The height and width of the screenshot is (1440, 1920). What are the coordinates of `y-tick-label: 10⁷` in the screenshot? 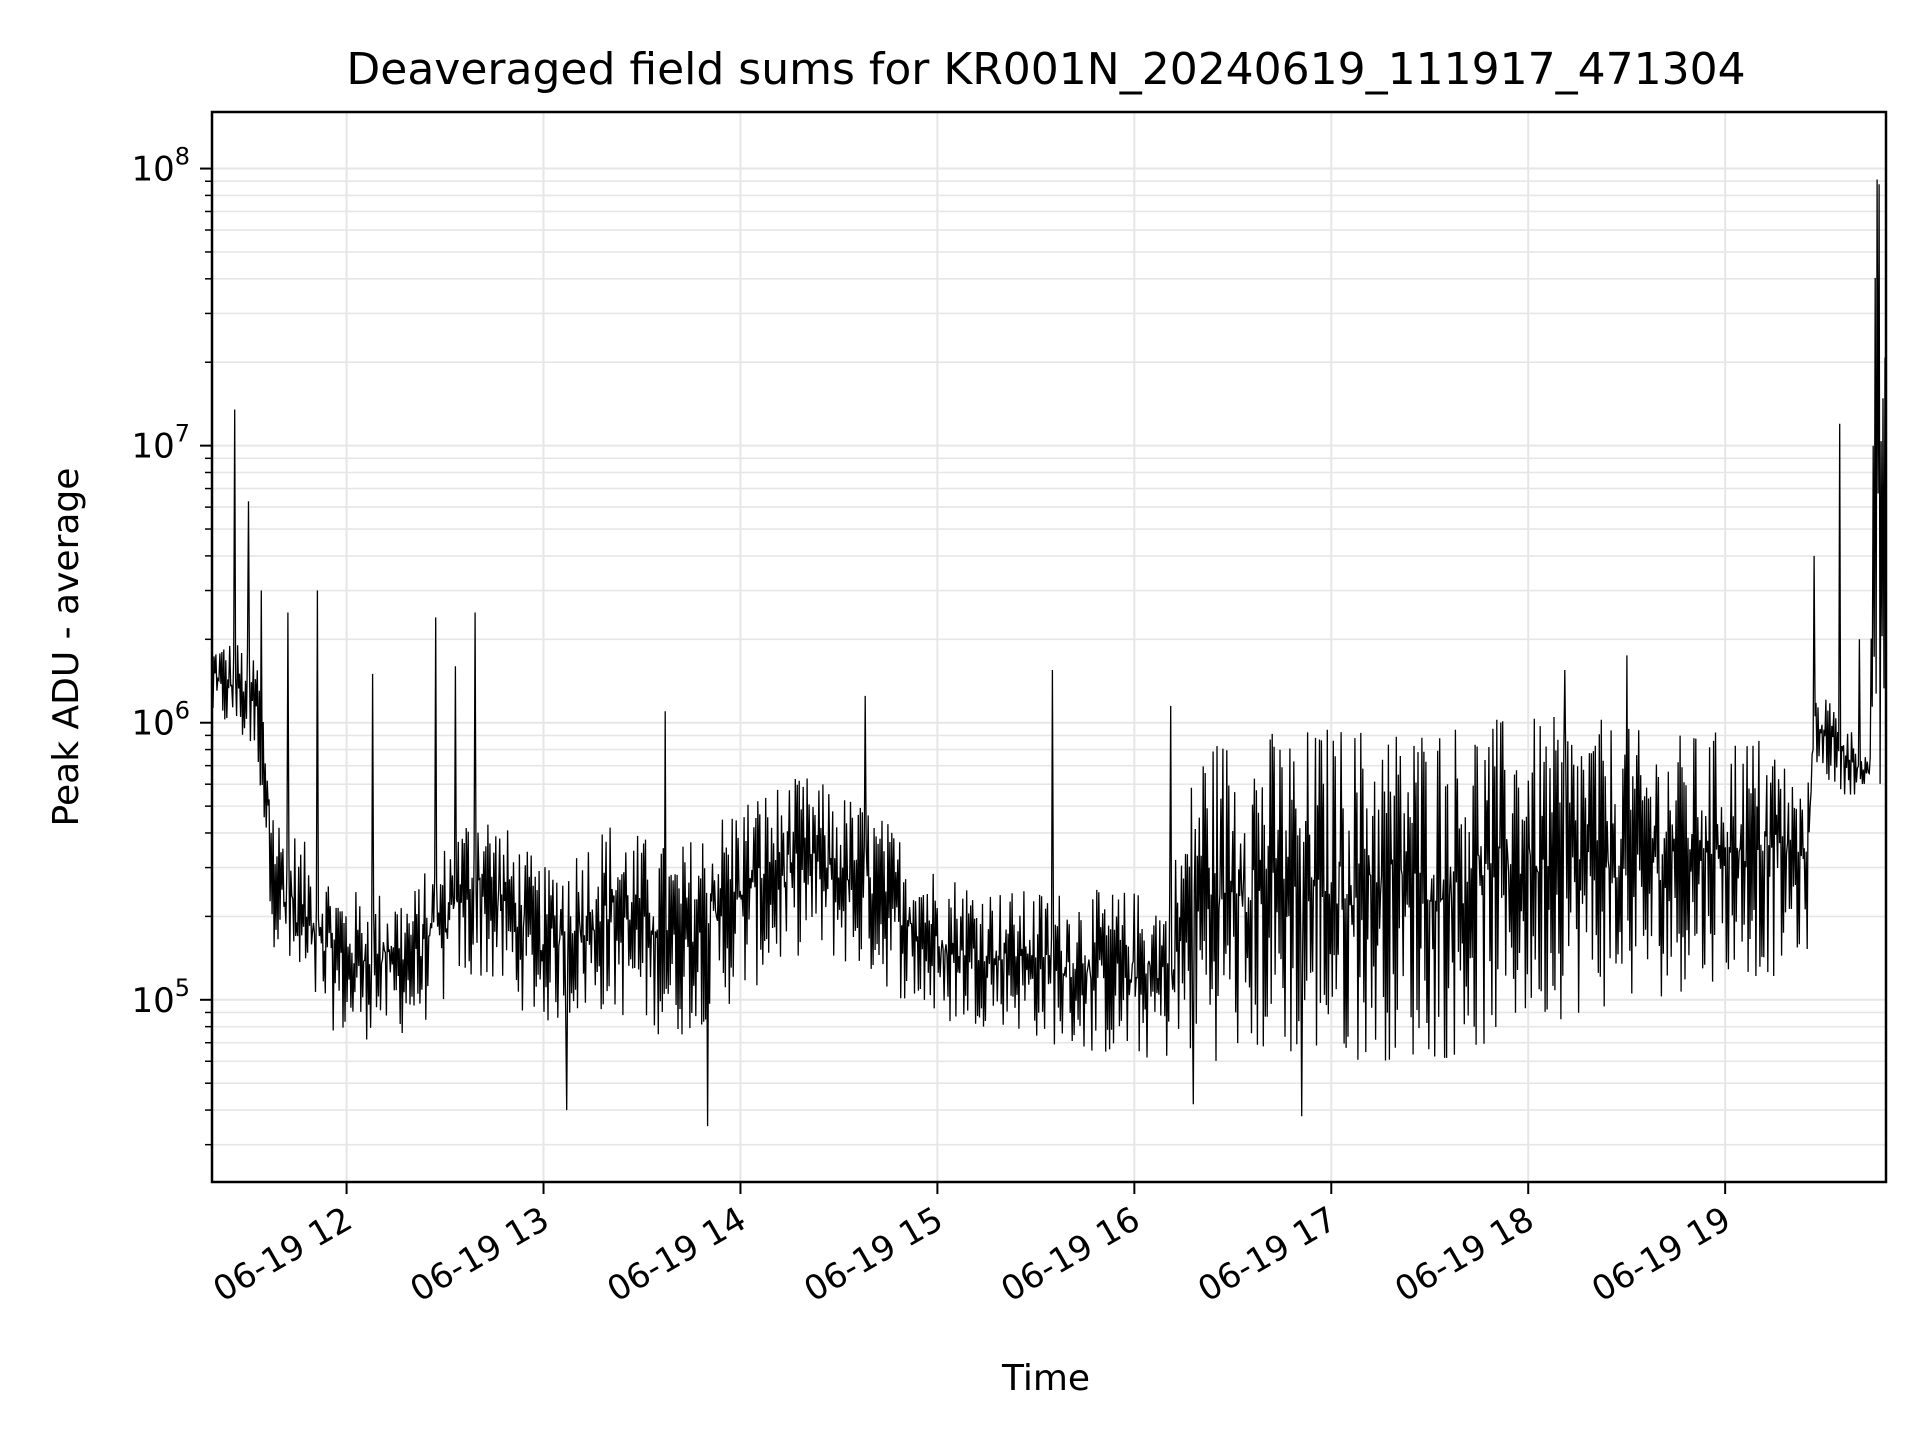 It's located at (160, 443).